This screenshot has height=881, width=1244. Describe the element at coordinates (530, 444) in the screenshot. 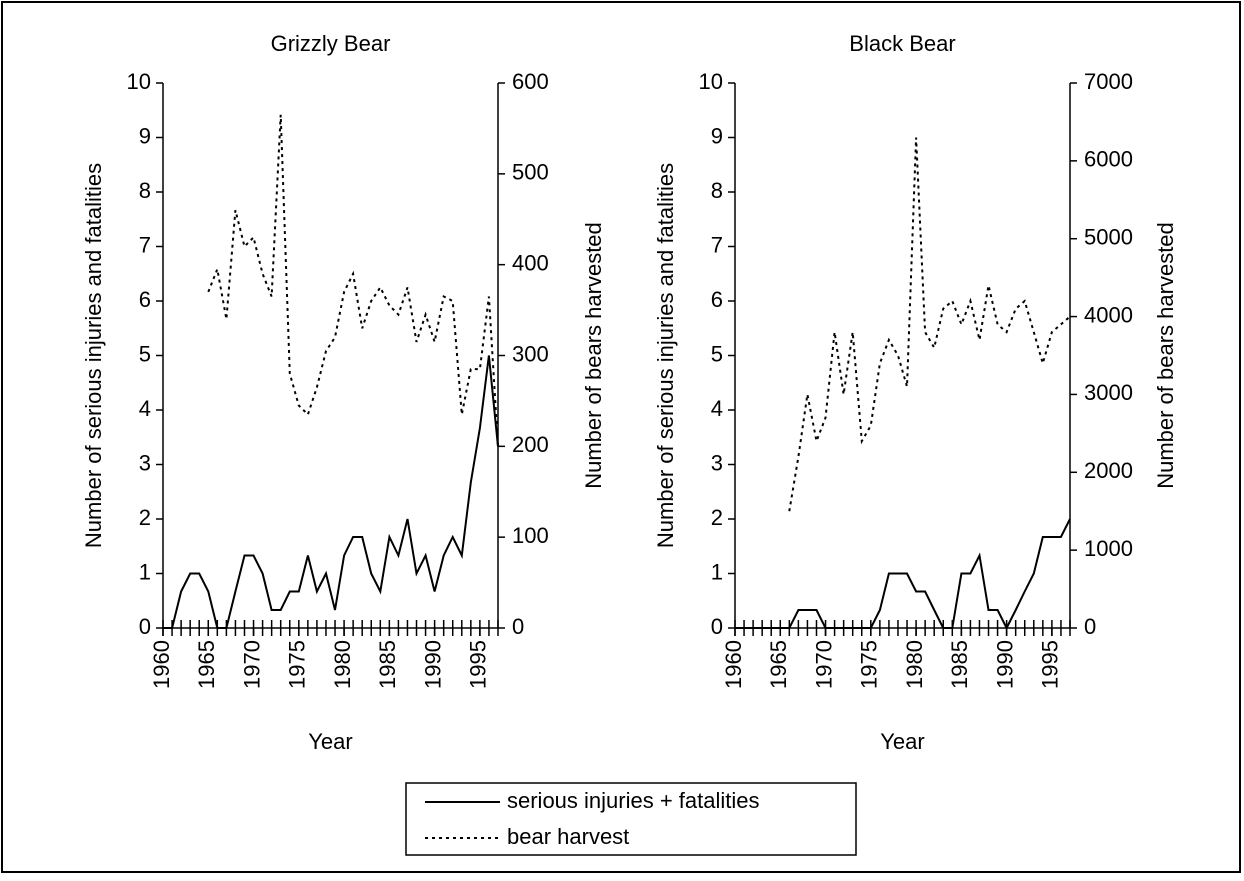

I see `y2-tick-label: 200` at that location.